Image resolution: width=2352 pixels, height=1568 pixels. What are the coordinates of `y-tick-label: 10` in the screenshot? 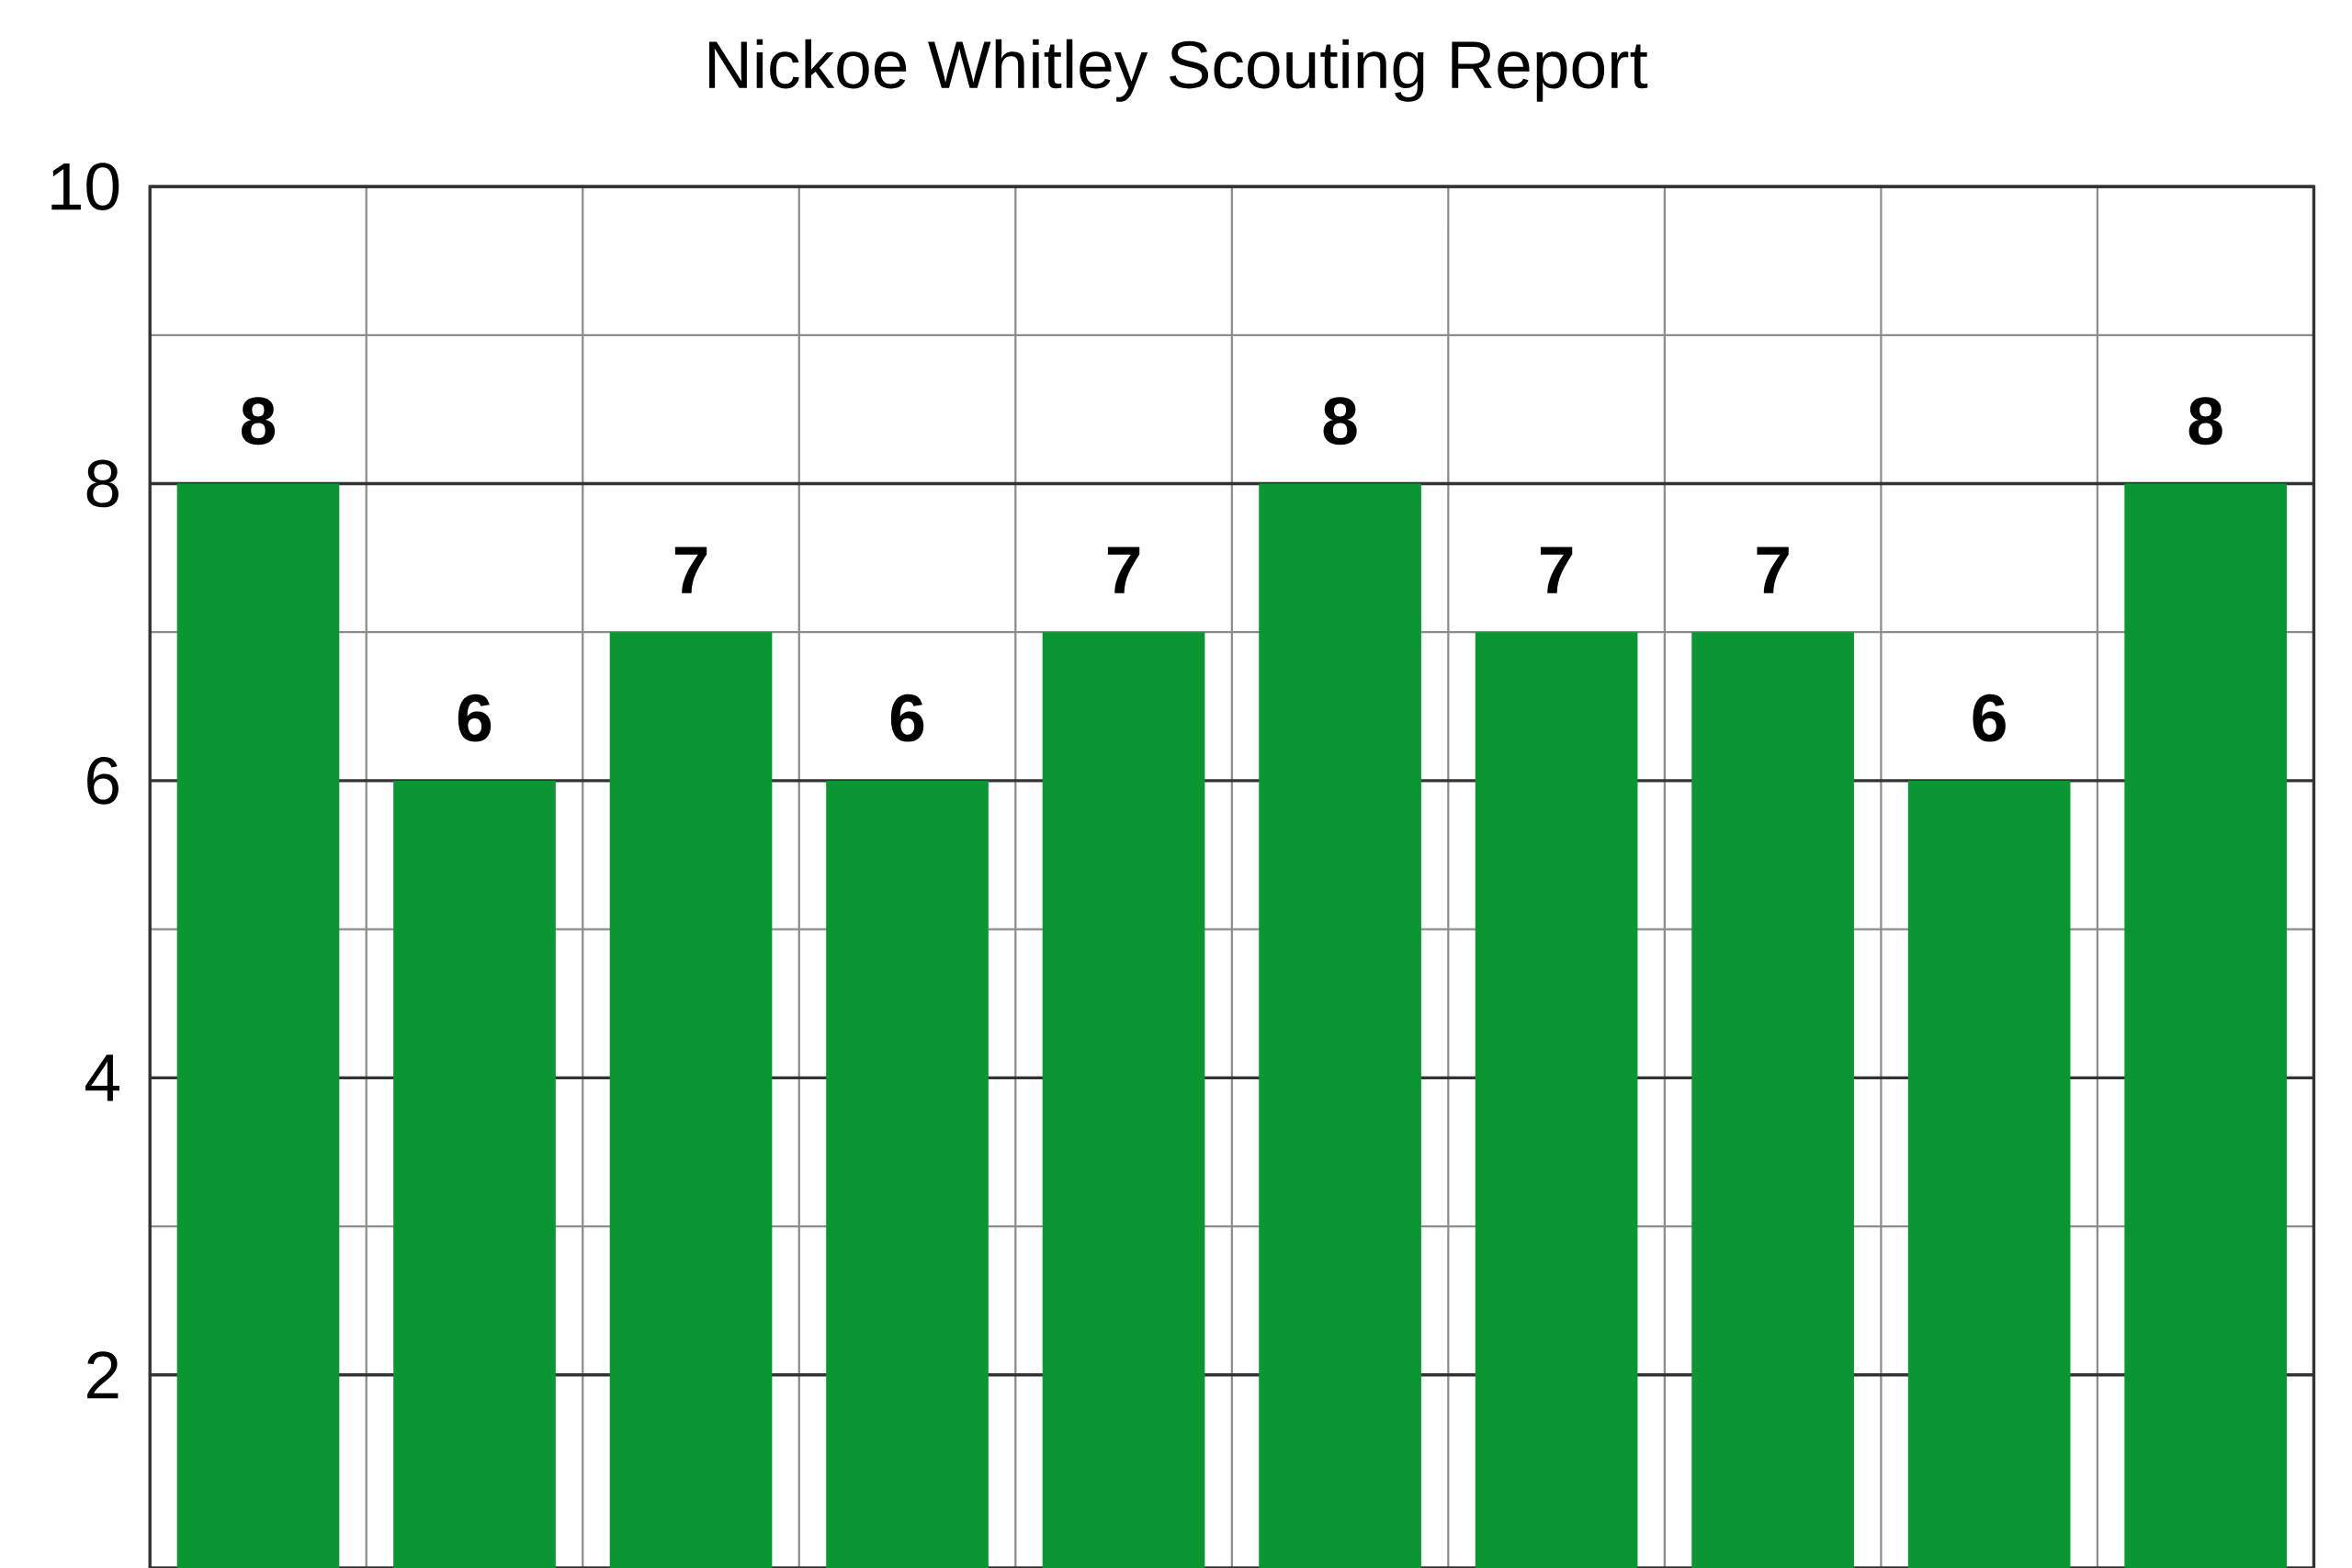 It's located at (85, 187).